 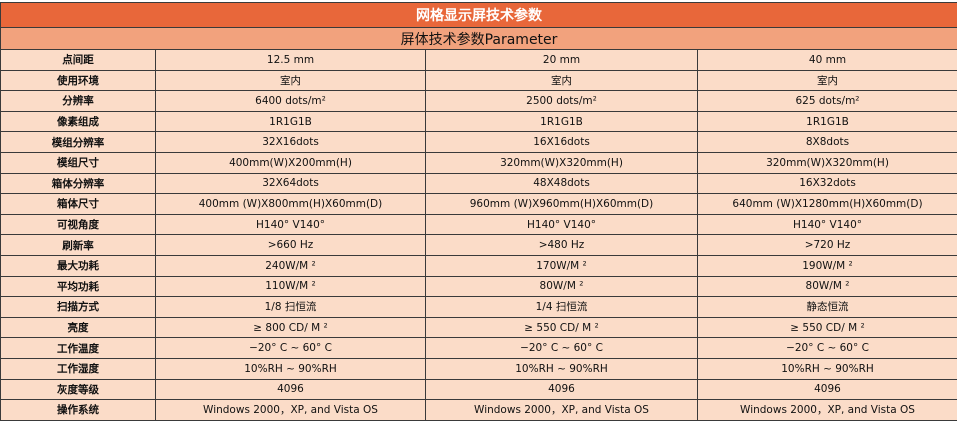 What do you see at coordinates (827, 142) in the screenshot?
I see `cell-value: 8X8dots` at bounding box center [827, 142].